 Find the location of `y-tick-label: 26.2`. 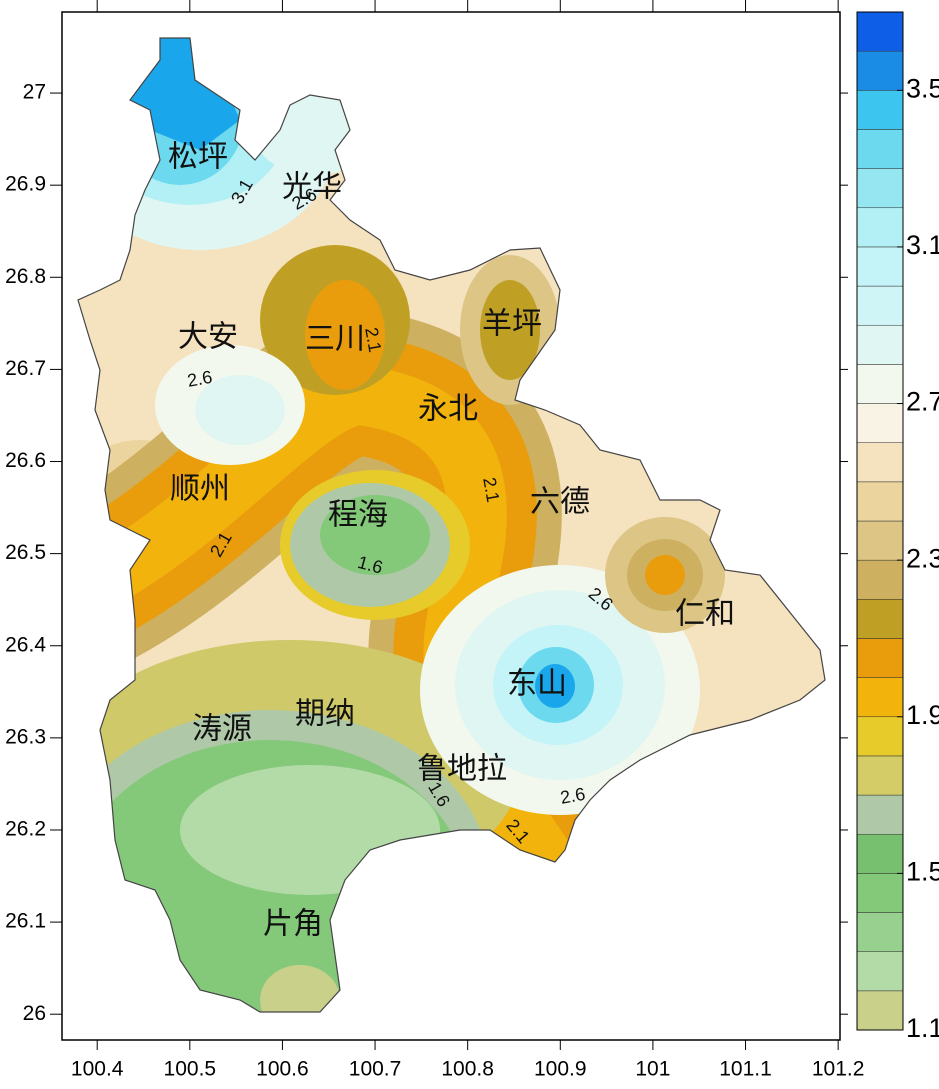

y-tick-label: 26.2 is located at coordinates (25, 829).